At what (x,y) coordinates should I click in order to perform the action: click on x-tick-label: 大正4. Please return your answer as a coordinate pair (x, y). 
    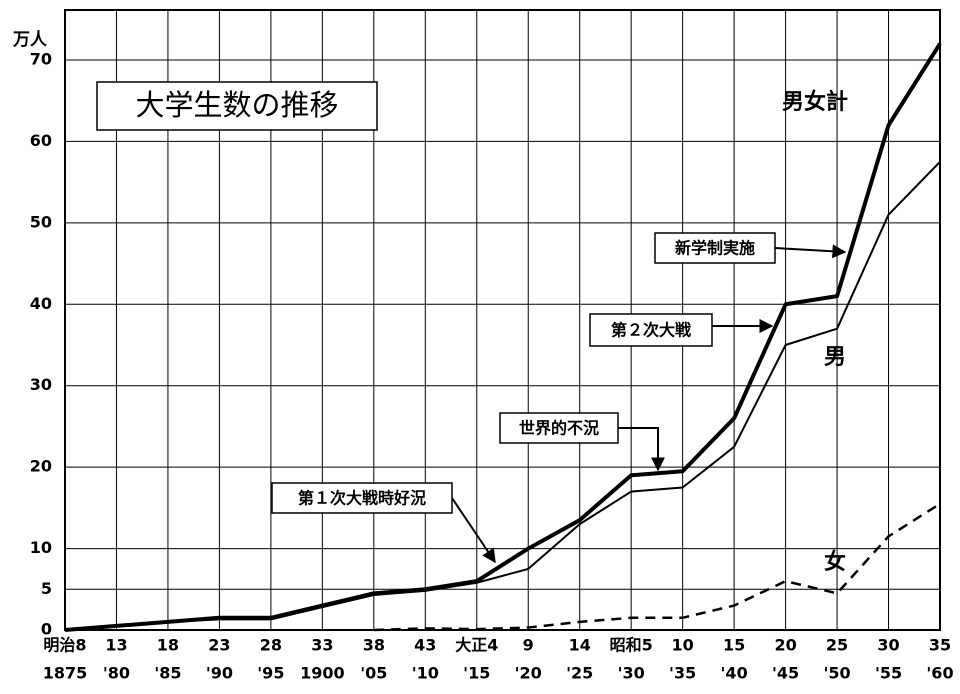
    Looking at the image, I should click on (476, 645).